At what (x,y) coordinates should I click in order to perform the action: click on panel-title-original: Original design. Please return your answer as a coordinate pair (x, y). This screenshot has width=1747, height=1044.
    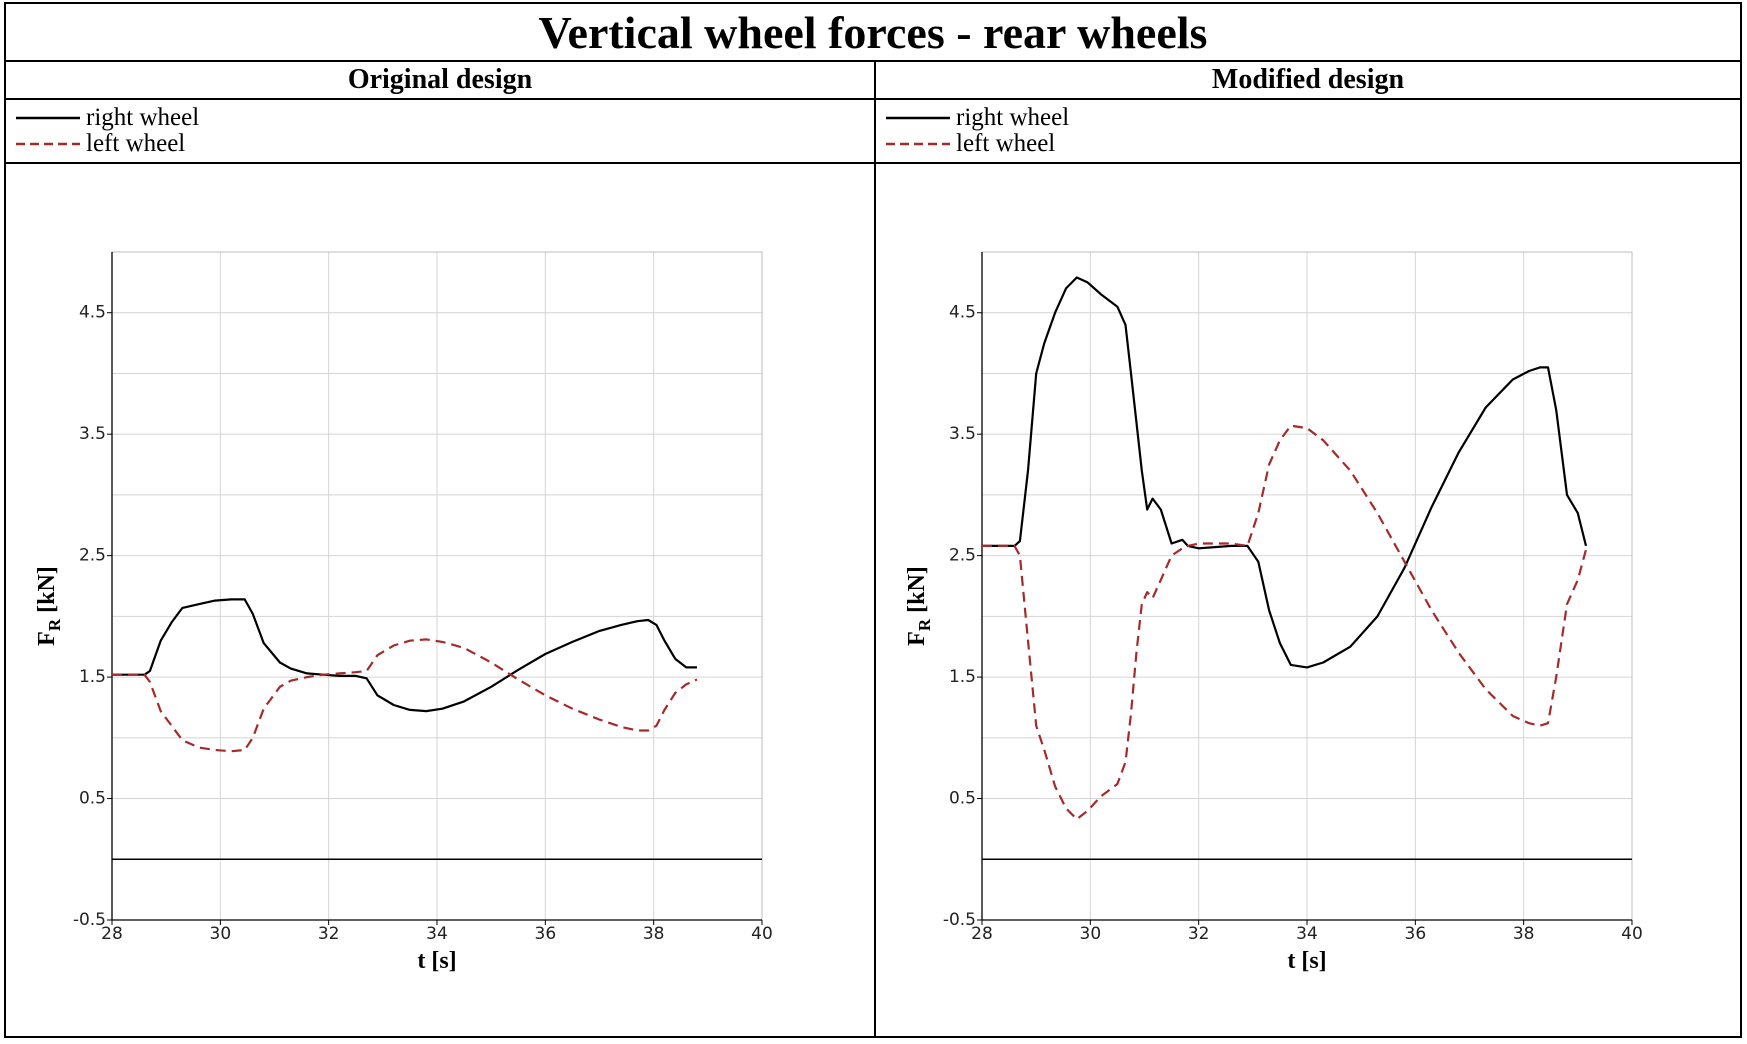
    Looking at the image, I should click on (440, 81).